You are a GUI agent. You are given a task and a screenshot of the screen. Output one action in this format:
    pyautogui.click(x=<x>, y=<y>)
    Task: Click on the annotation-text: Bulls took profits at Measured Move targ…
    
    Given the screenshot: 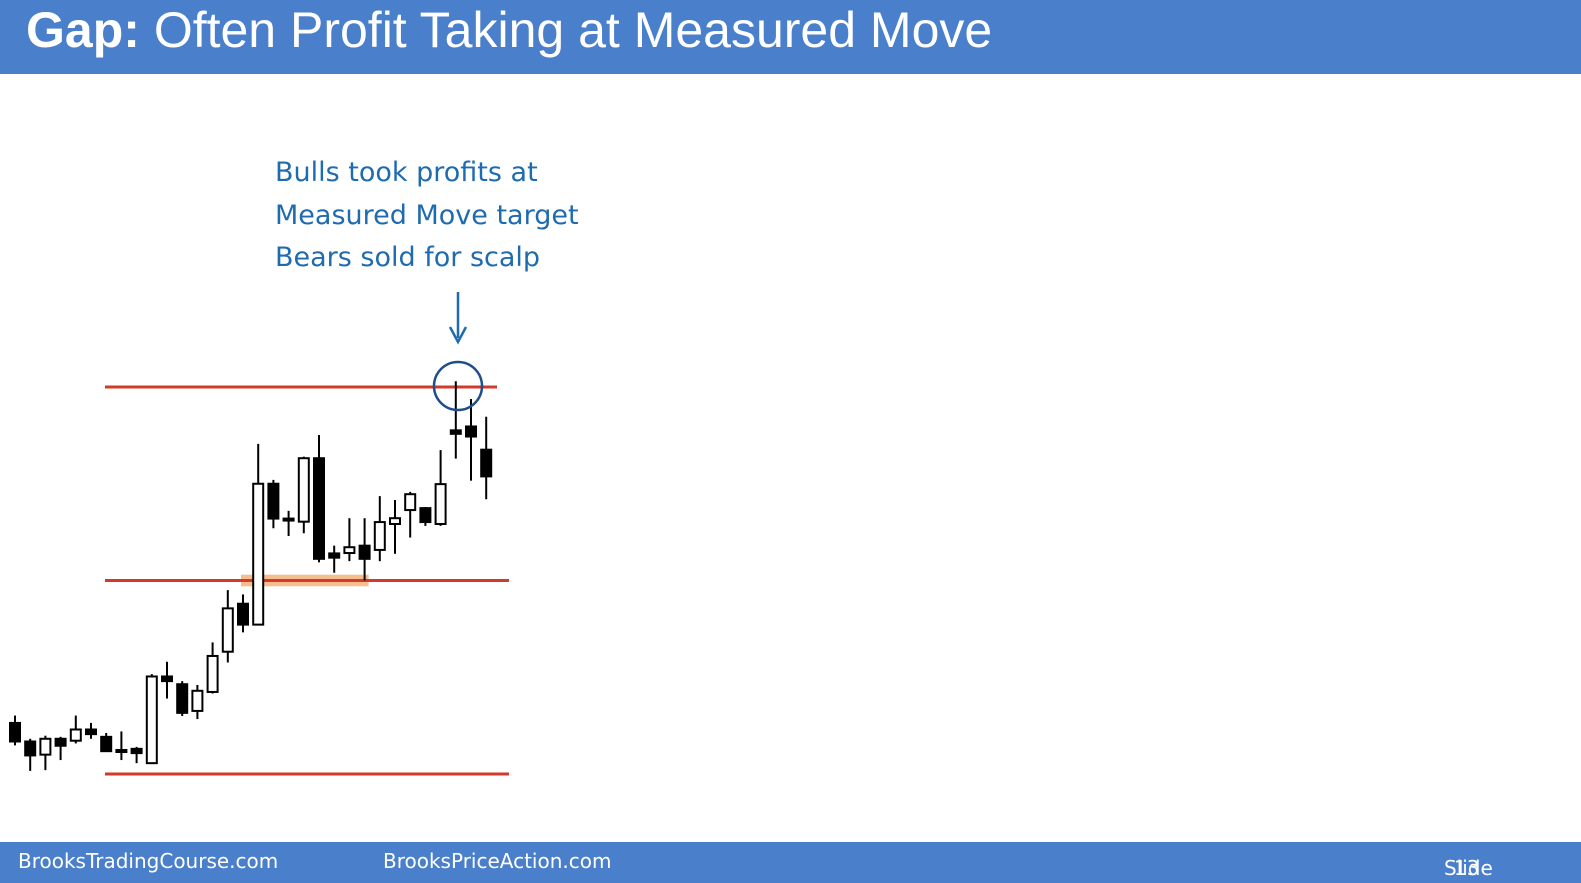 What is the action you would take?
    pyautogui.click(x=427, y=216)
    